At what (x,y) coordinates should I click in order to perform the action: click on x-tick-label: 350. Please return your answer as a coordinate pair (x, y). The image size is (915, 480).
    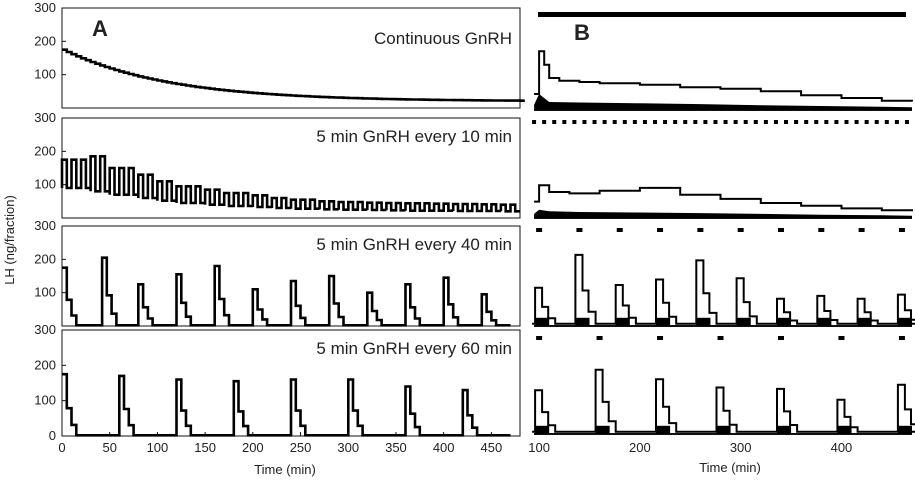
    Looking at the image, I should click on (396, 447).